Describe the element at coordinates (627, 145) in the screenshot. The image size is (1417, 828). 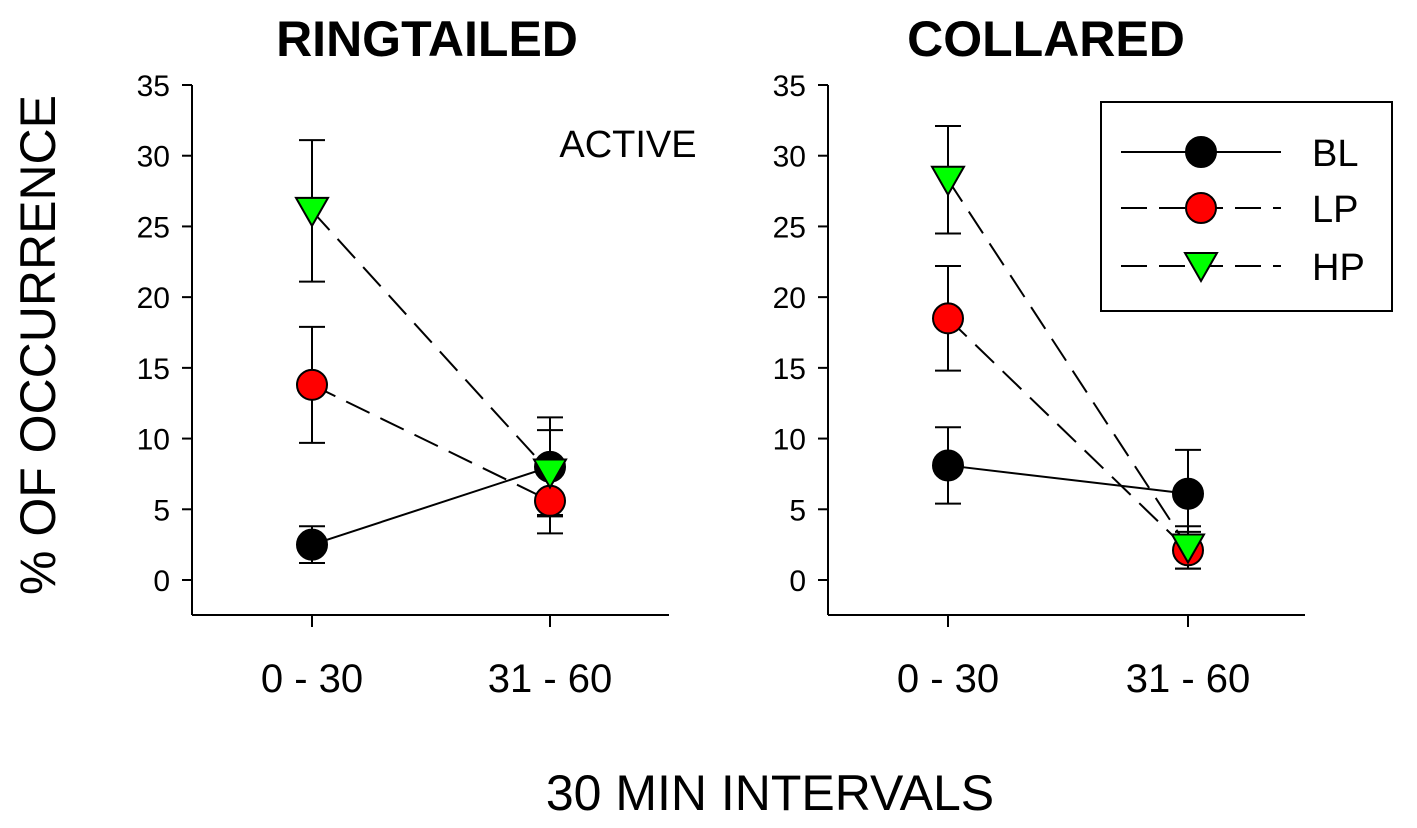
I see `panel-annotation: ACTIVE` at that location.